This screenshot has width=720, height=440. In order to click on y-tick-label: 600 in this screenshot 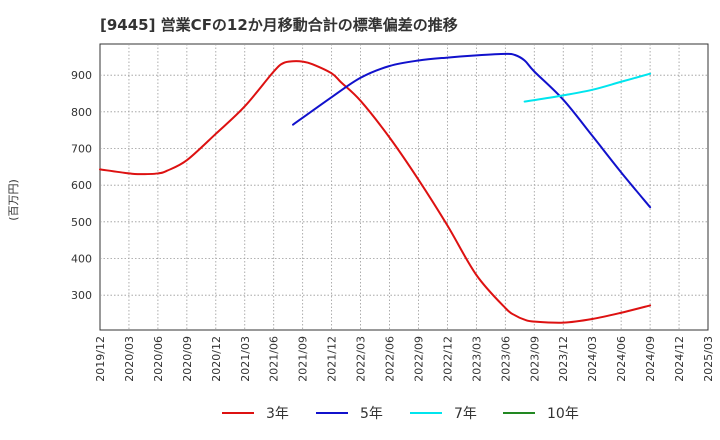, I will do `click(81, 185)`.